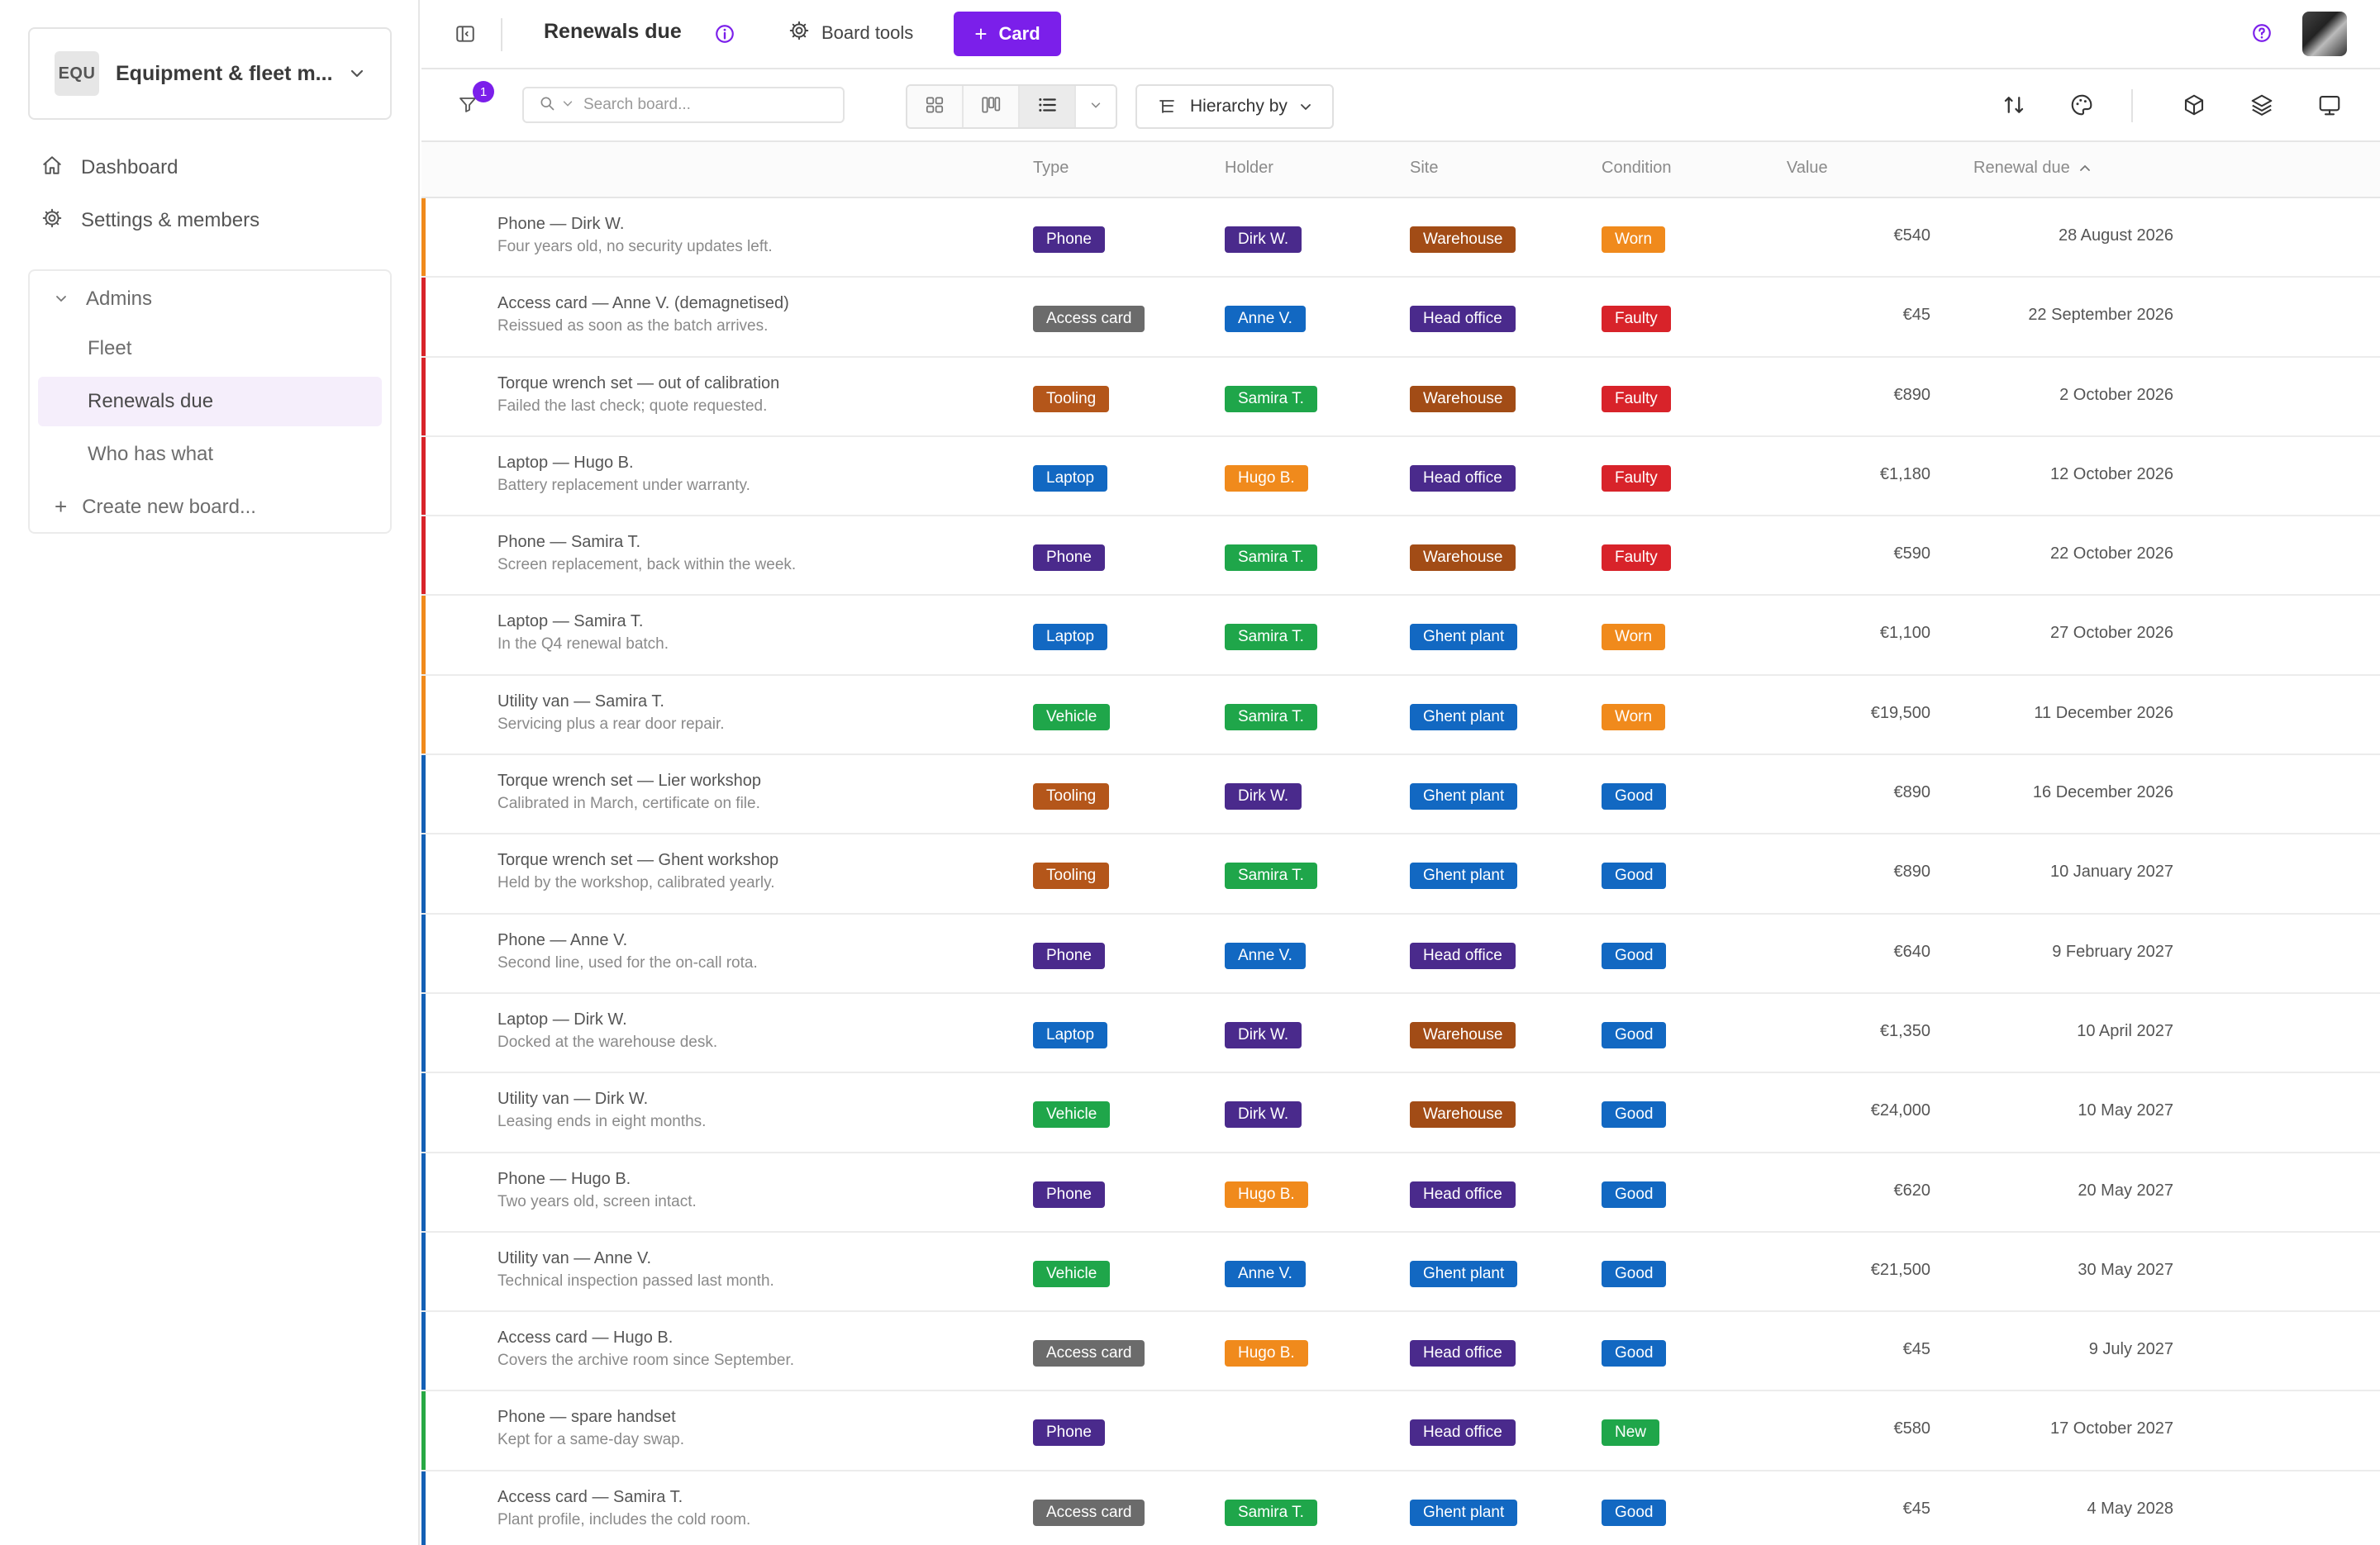  Describe the element at coordinates (1070, 1034) in the screenshot. I see `type-tag: Laptop` at that location.